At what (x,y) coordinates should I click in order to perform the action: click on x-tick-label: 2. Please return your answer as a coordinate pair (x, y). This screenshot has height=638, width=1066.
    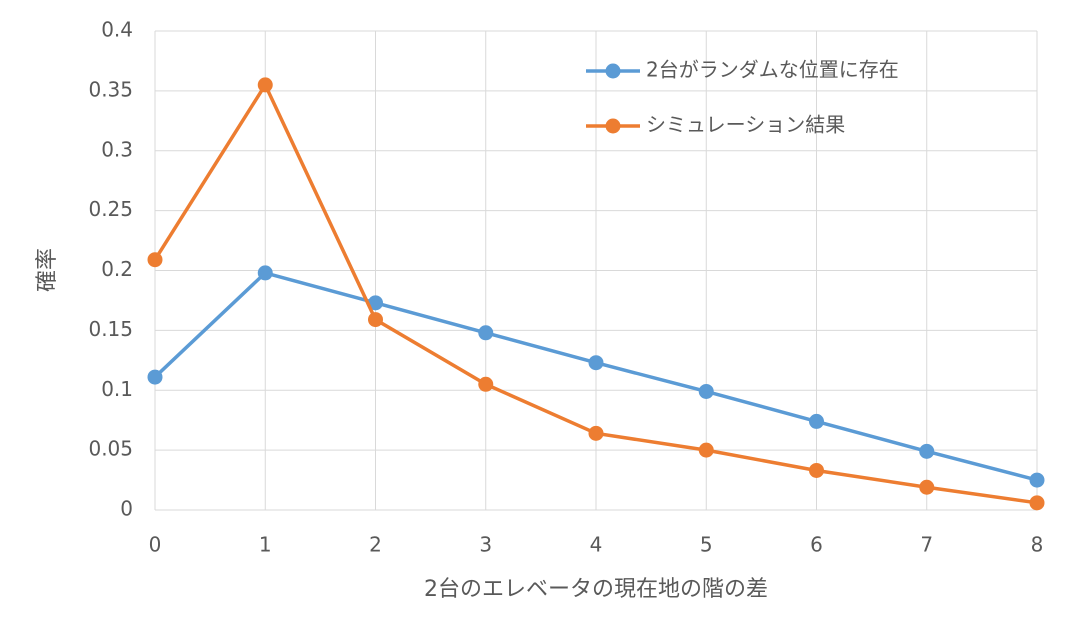
    Looking at the image, I should click on (375, 545).